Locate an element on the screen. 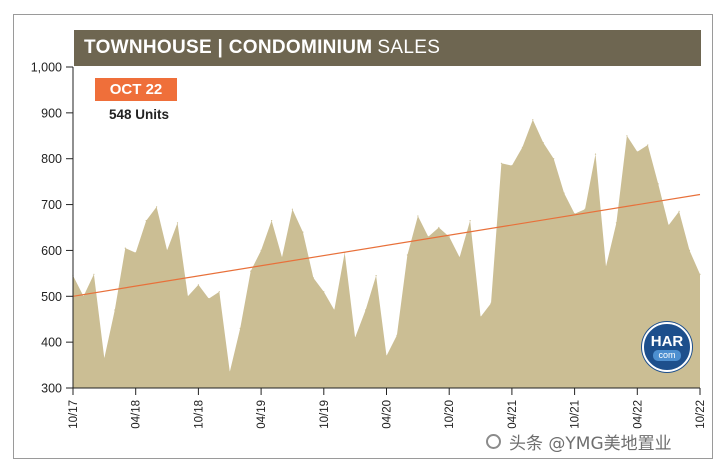 Image resolution: width=727 pixels, height=471 pixels. y-tick-label: 500 is located at coordinates (51, 297).